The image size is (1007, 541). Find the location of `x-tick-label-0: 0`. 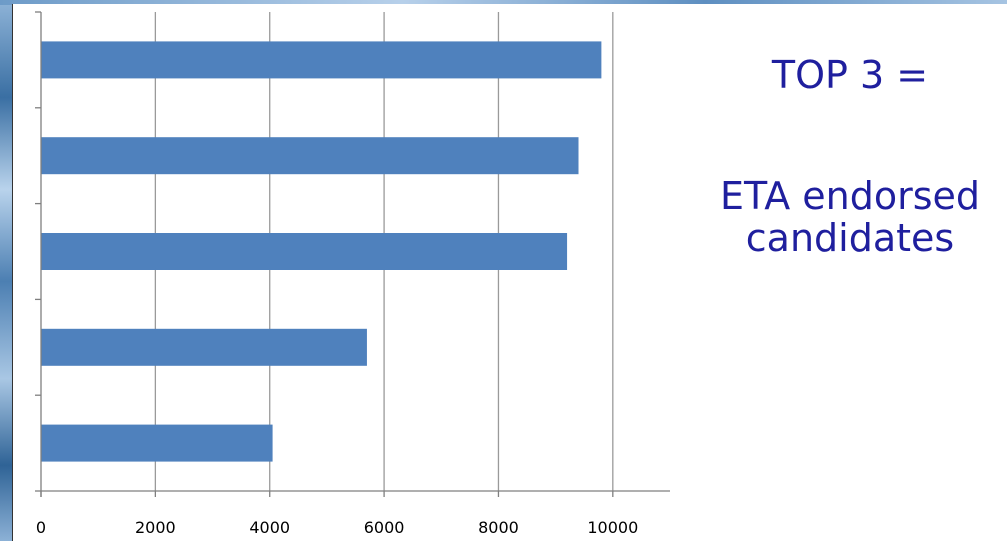

x-tick-label-0: 0 is located at coordinates (41, 527).